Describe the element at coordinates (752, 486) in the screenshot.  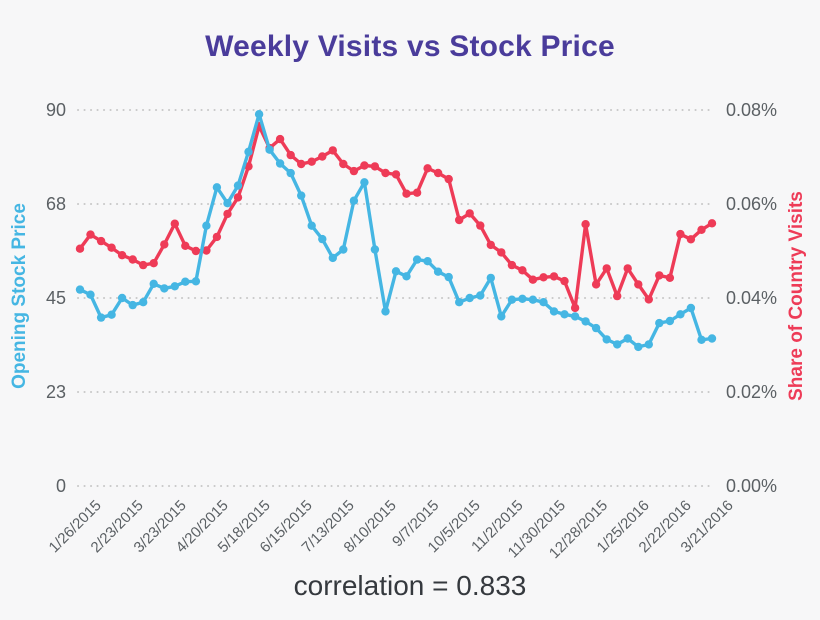
I see `y-axis-tick-label-right: 0.00%` at that location.